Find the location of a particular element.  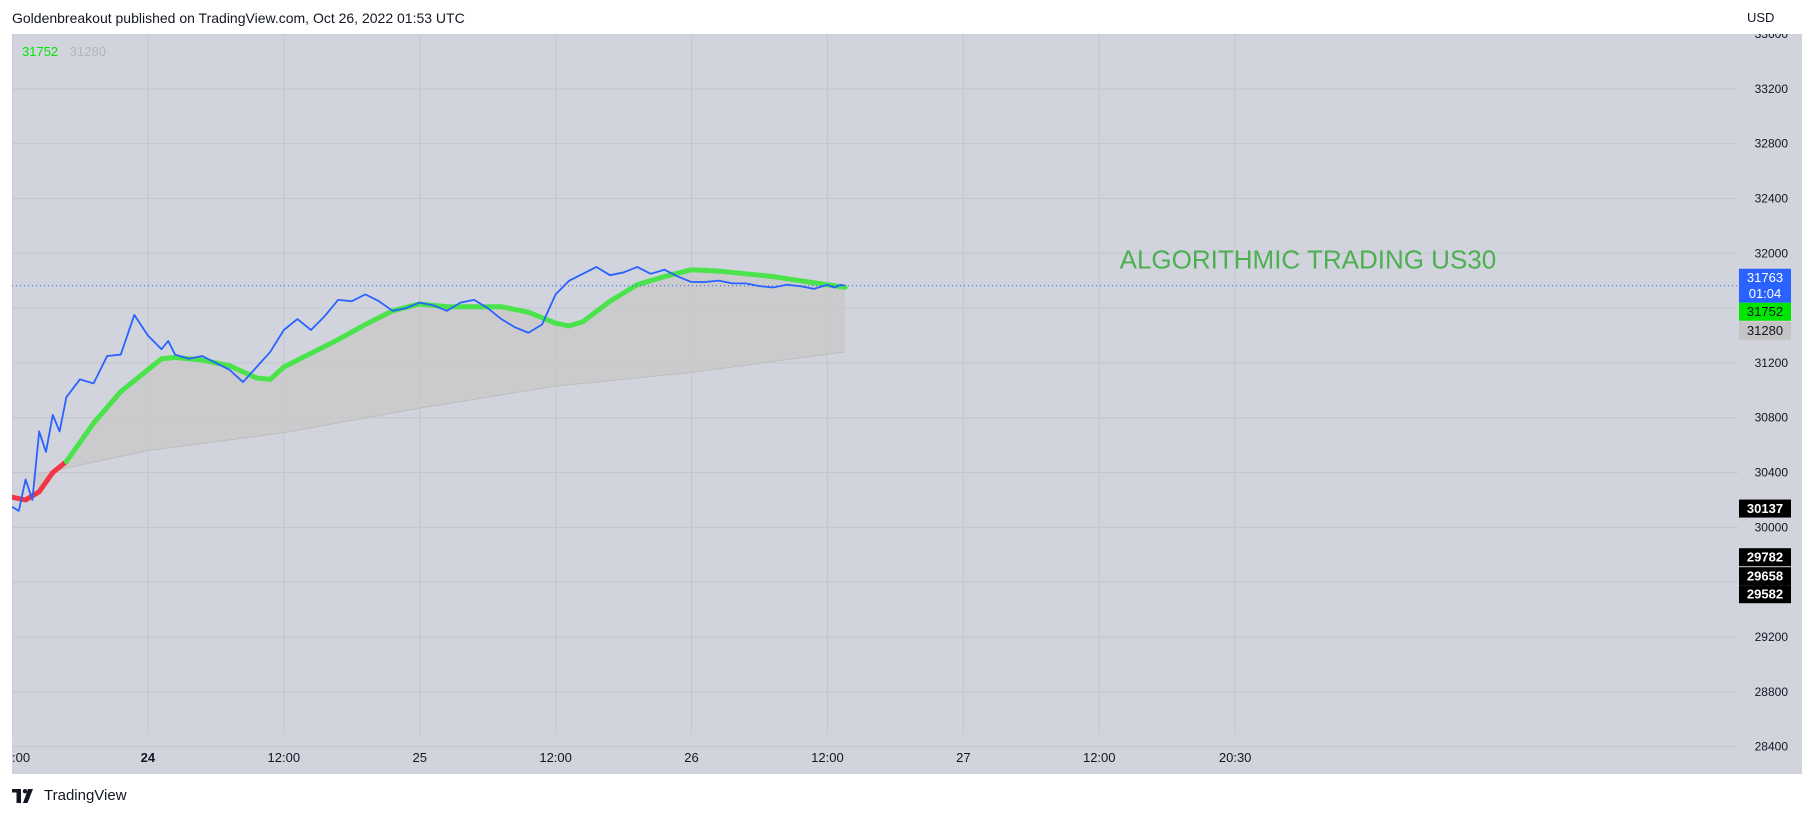

price-series-line is located at coordinates (429, 389).